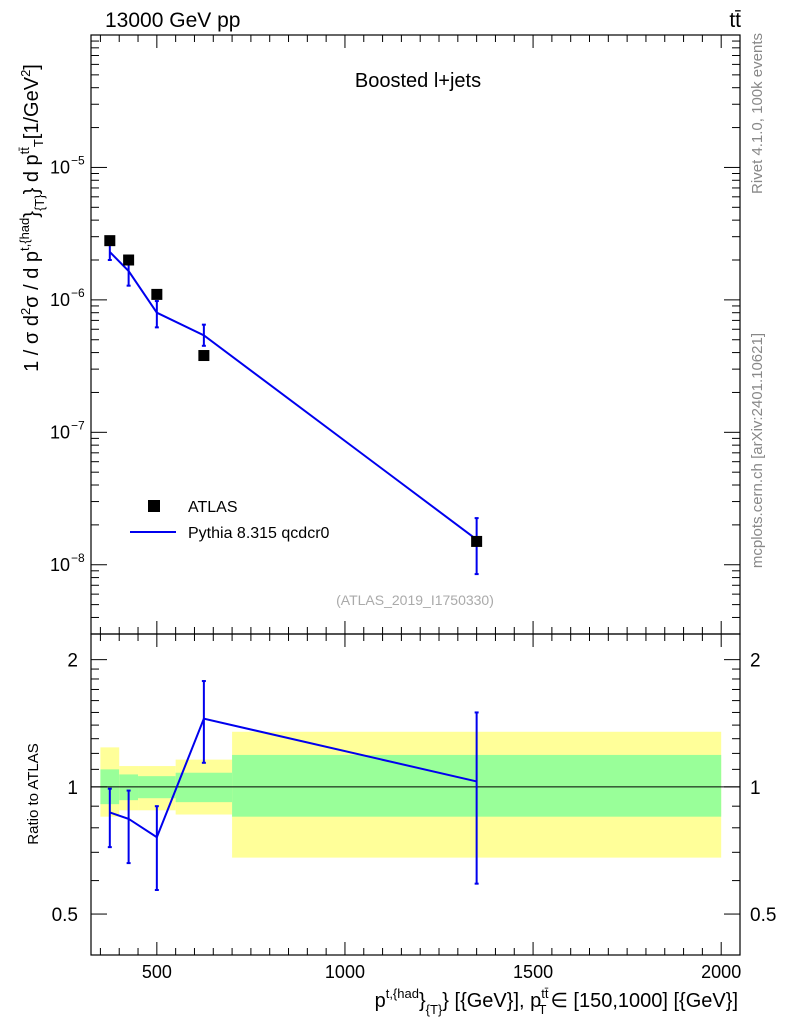 The image size is (786, 1024). What do you see at coordinates (757, 113) in the screenshot?
I see `rivet-label: Rivet 4.1.0, 100k events` at bounding box center [757, 113].